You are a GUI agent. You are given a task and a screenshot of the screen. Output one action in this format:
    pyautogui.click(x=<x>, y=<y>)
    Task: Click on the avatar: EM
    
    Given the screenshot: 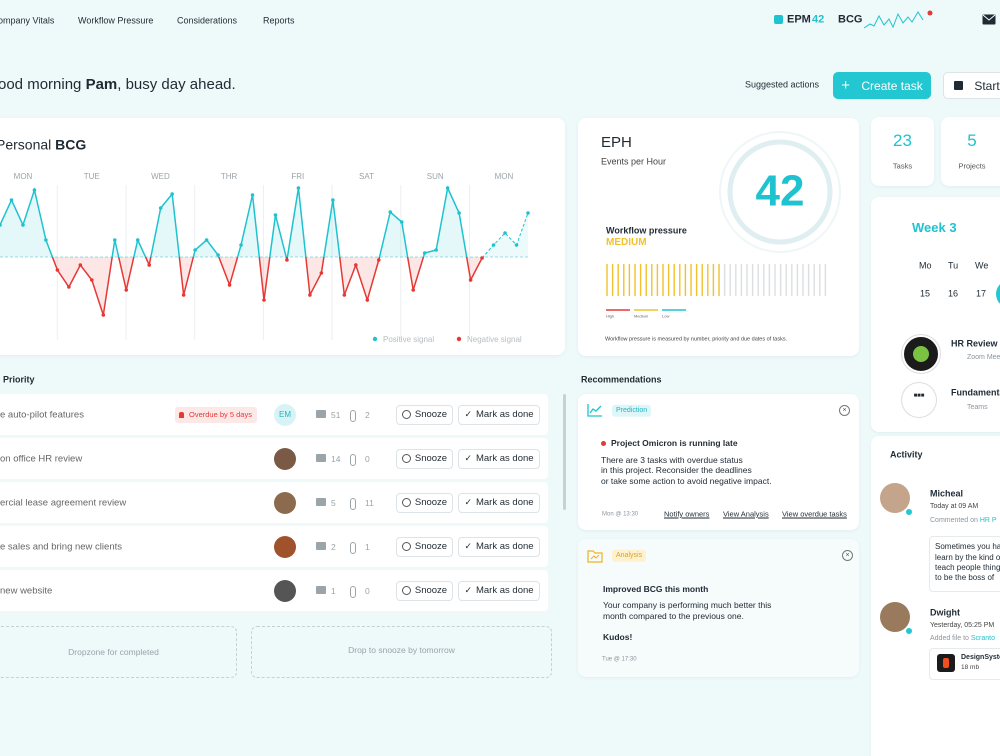 What is the action you would take?
    pyautogui.click(x=285, y=414)
    